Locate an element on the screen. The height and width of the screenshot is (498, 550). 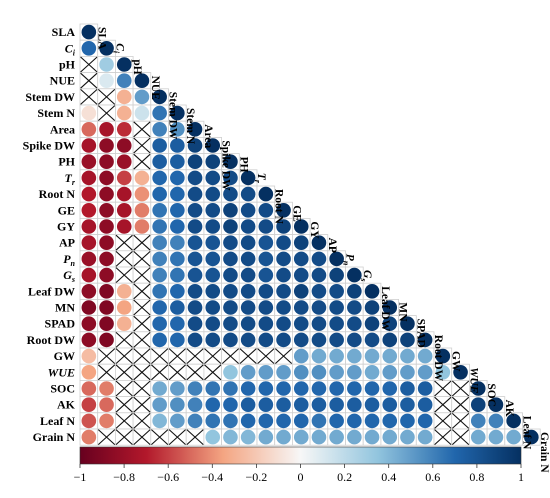
colorbar-tick-label: 0.8 is located at coordinates (476, 477).